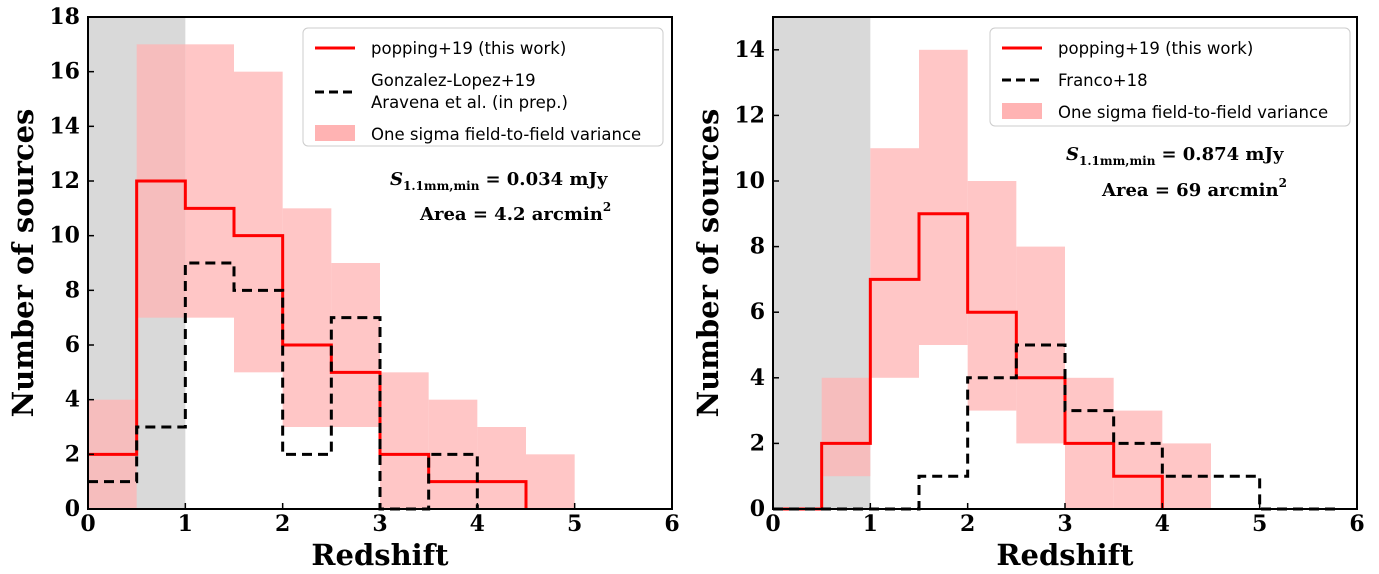 The height and width of the screenshot is (574, 1379). I want to click on annotation-value: = 0.034 mJy, so click(546, 179).